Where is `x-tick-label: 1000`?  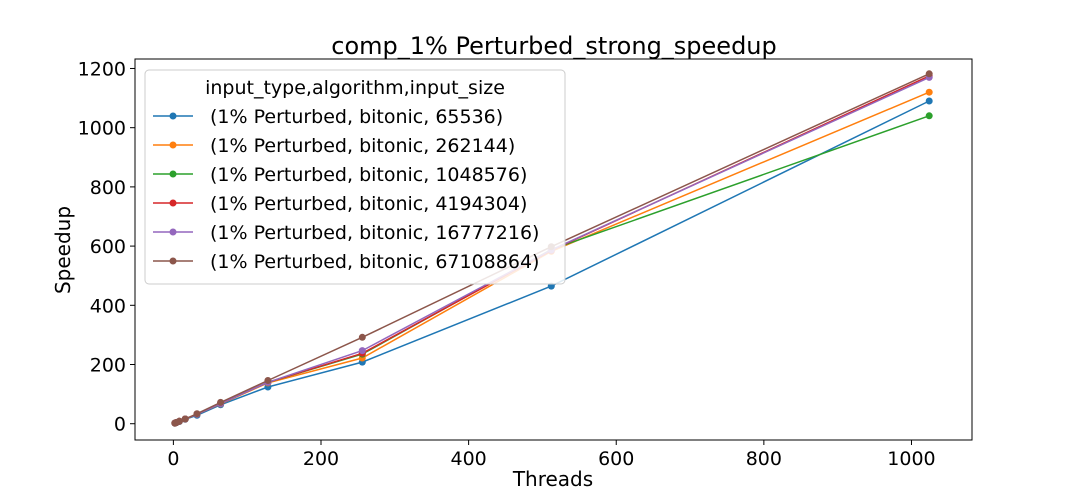 x-tick-label: 1000 is located at coordinates (911, 459).